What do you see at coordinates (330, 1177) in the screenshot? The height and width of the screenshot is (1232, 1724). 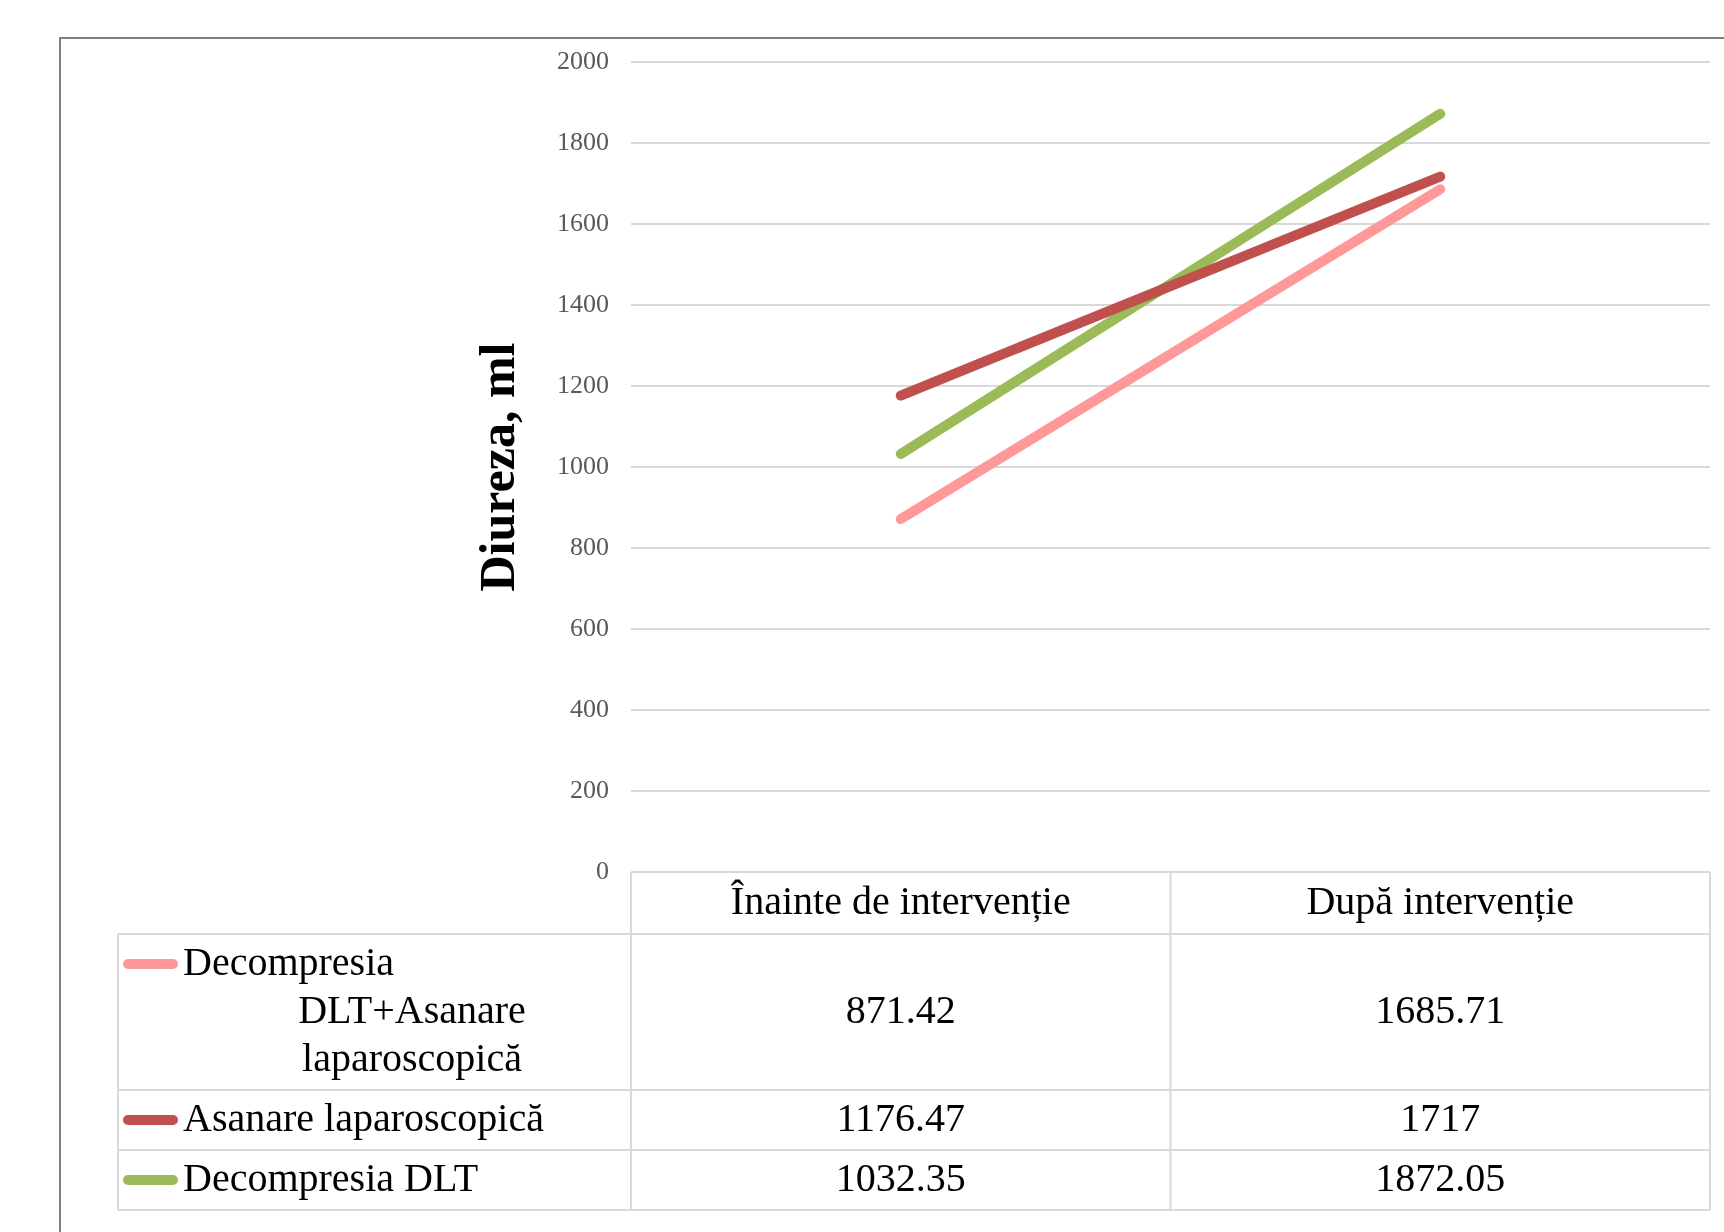 I see `legend-label: Decompresia DLT` at bounding box center [330, 1177].